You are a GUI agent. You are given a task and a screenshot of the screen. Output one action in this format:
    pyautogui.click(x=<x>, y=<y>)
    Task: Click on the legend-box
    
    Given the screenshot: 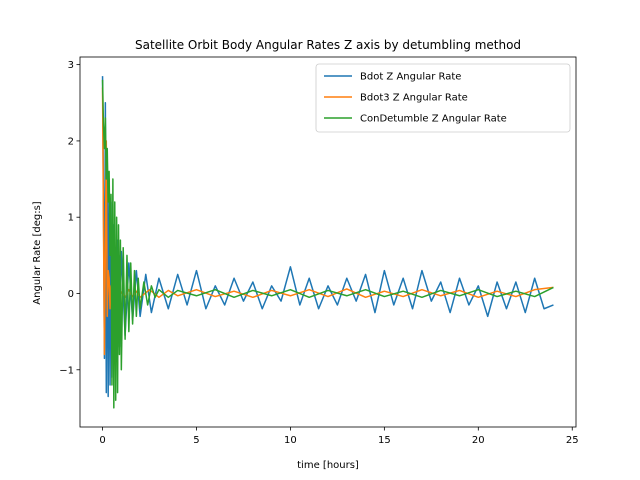 What is the action you would take?
    pyautogui.click(x=443, y=98)
    